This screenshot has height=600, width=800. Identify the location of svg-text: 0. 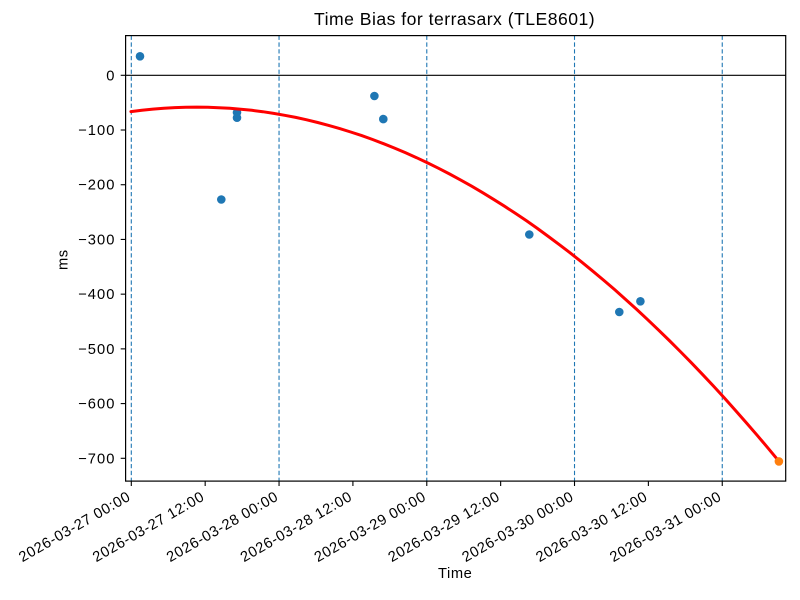
(110, 76).